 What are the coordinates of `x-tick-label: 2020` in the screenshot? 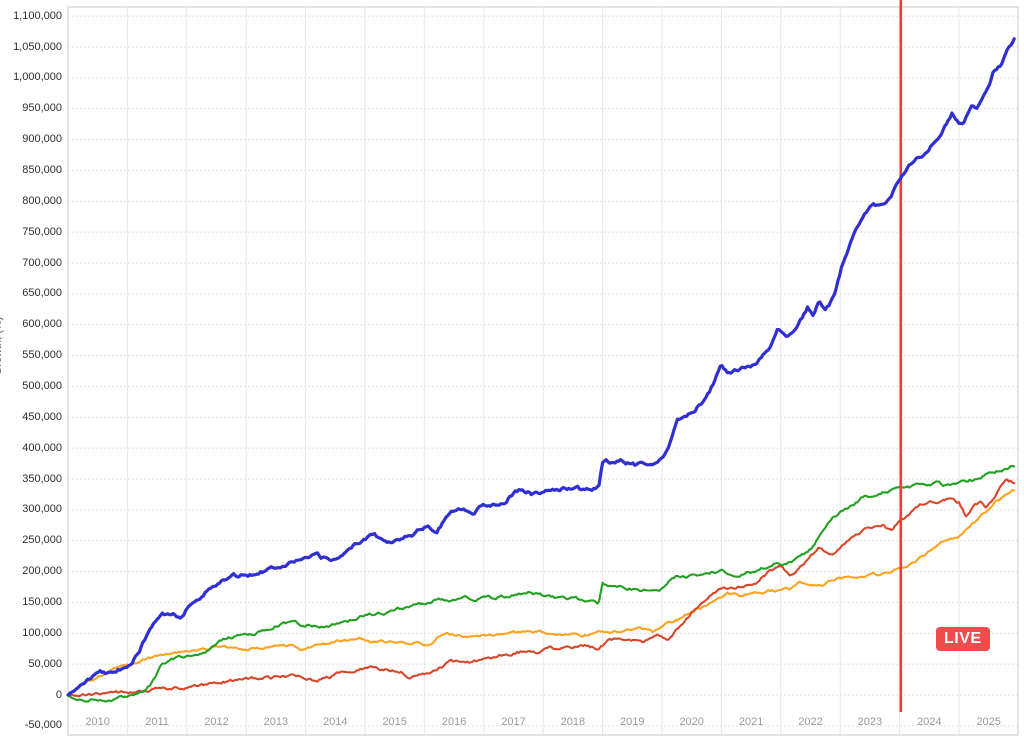 It's located at (691, 722).